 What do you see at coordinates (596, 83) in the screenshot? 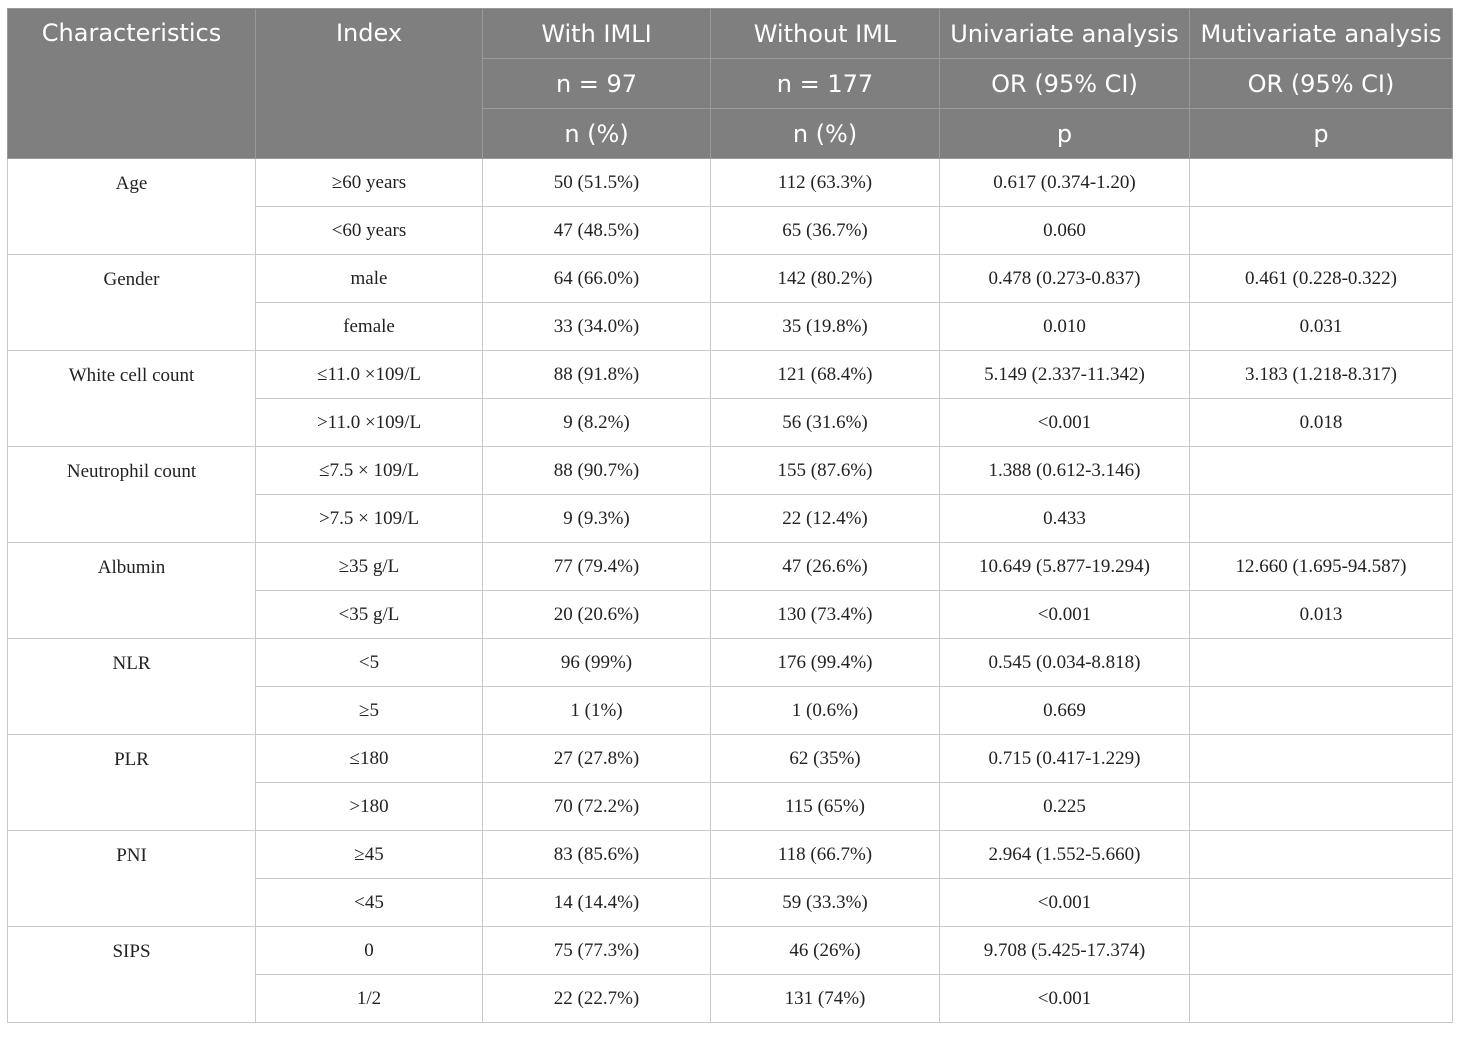
I see `header-n-with: n = 97` at bounding box center [596, 83].